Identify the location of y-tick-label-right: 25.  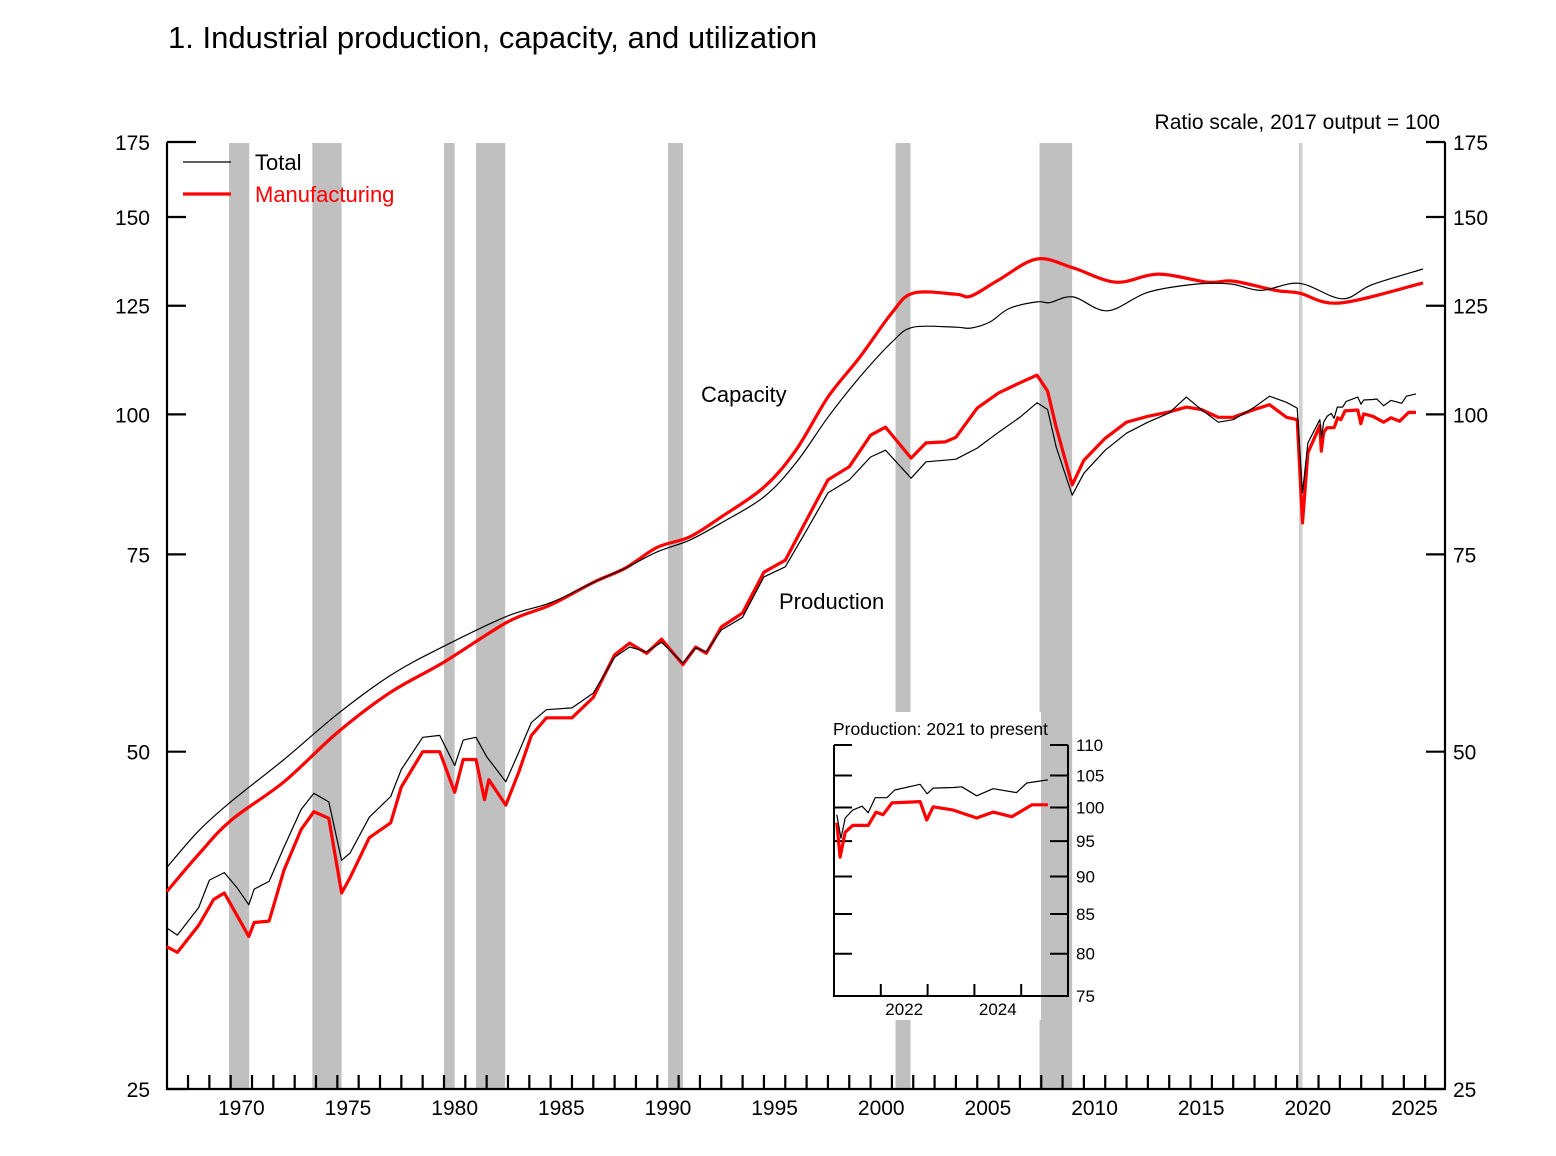
(1464, 1090).